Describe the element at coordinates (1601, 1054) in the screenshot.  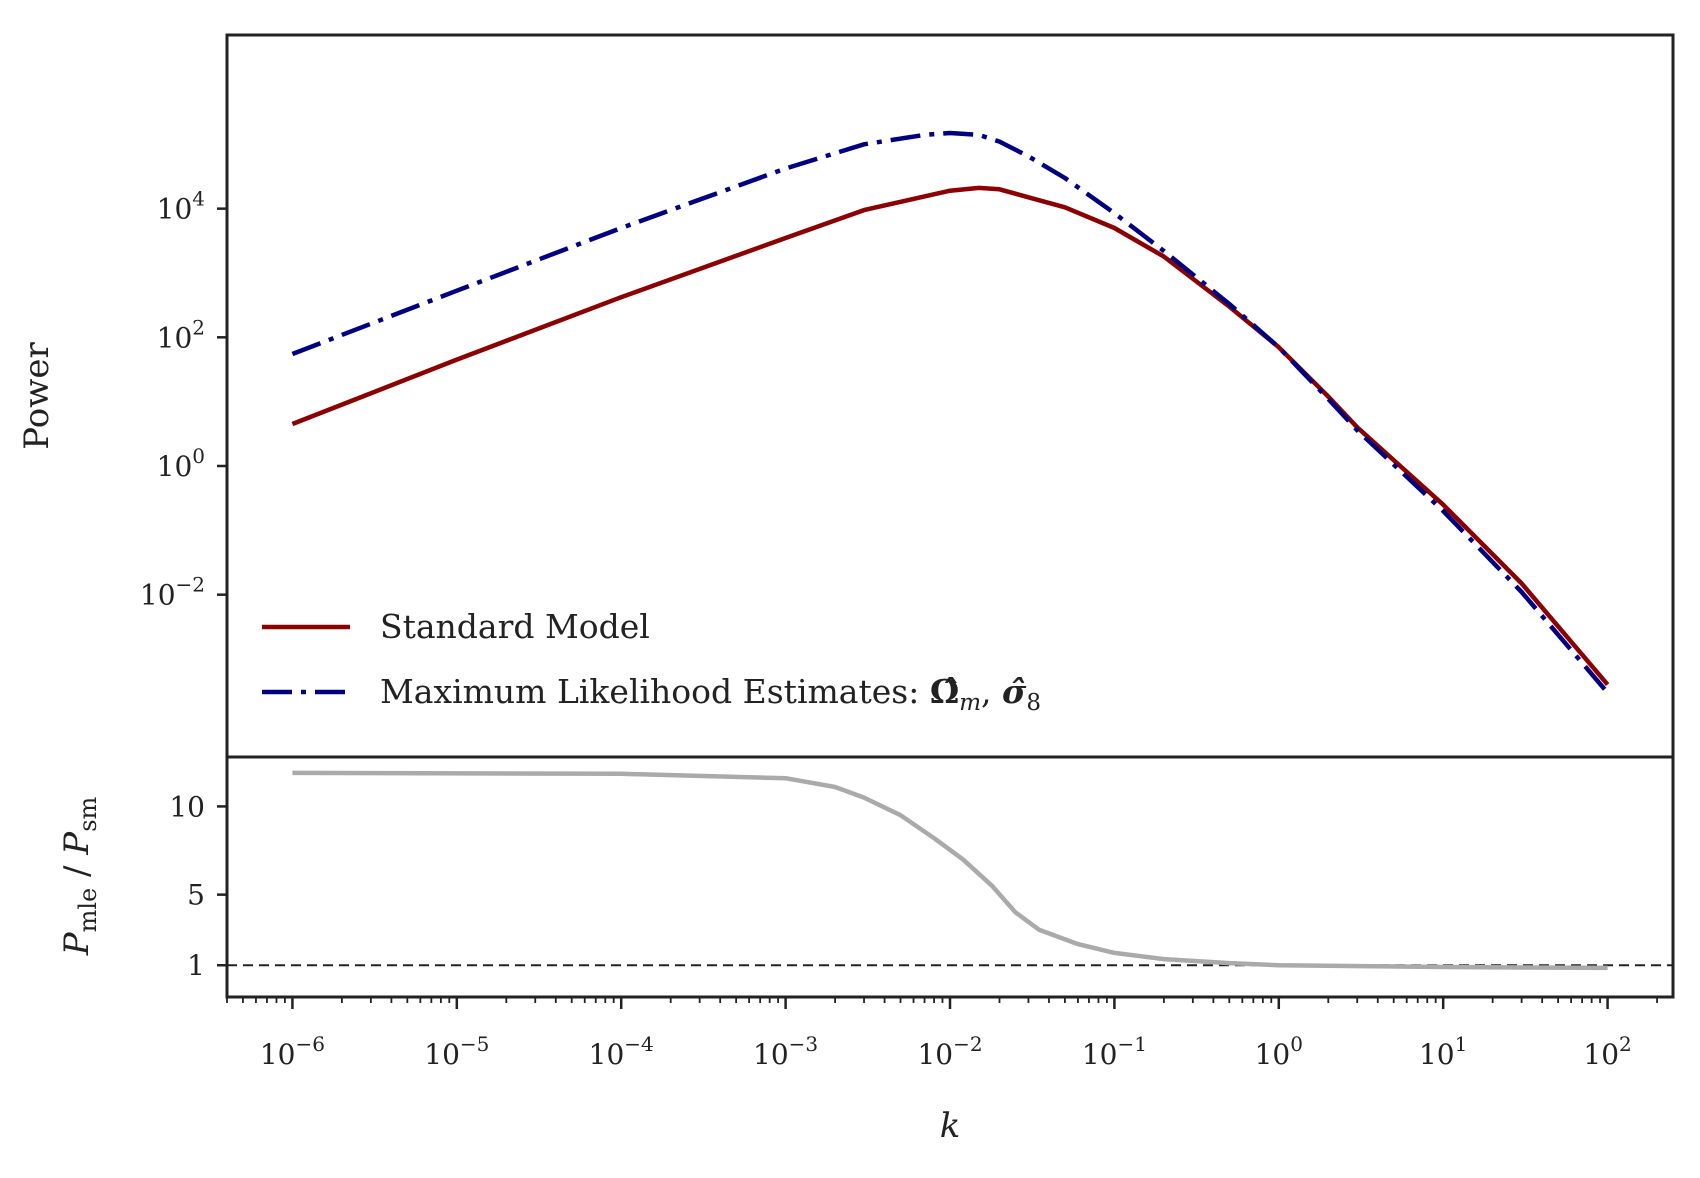
I see `x-tick-label-8-base: 10` at that location.